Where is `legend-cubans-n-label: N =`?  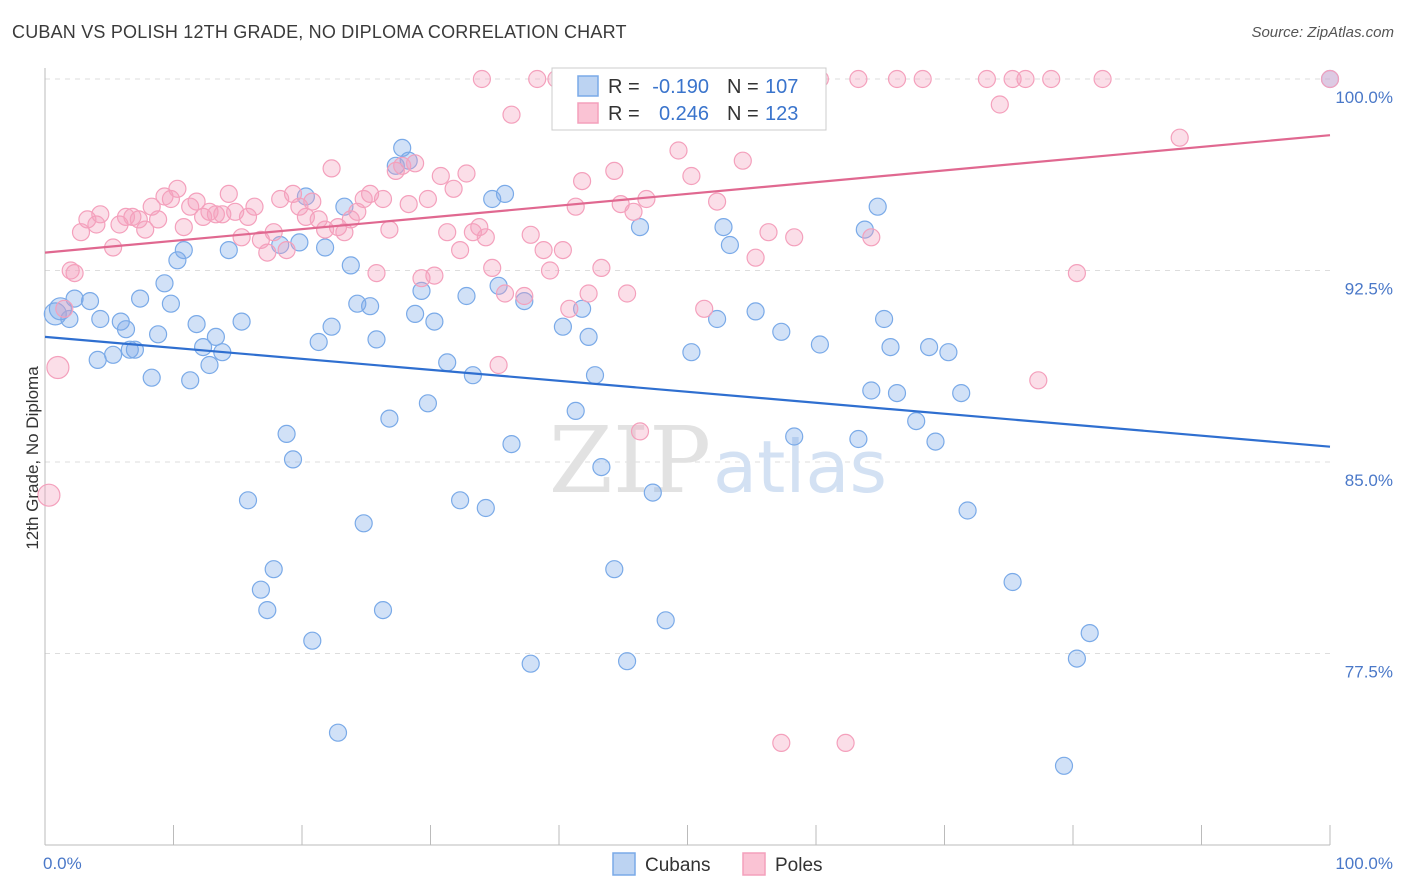 legend-cubans-n-label: N = is located at coordinates (743, 87).